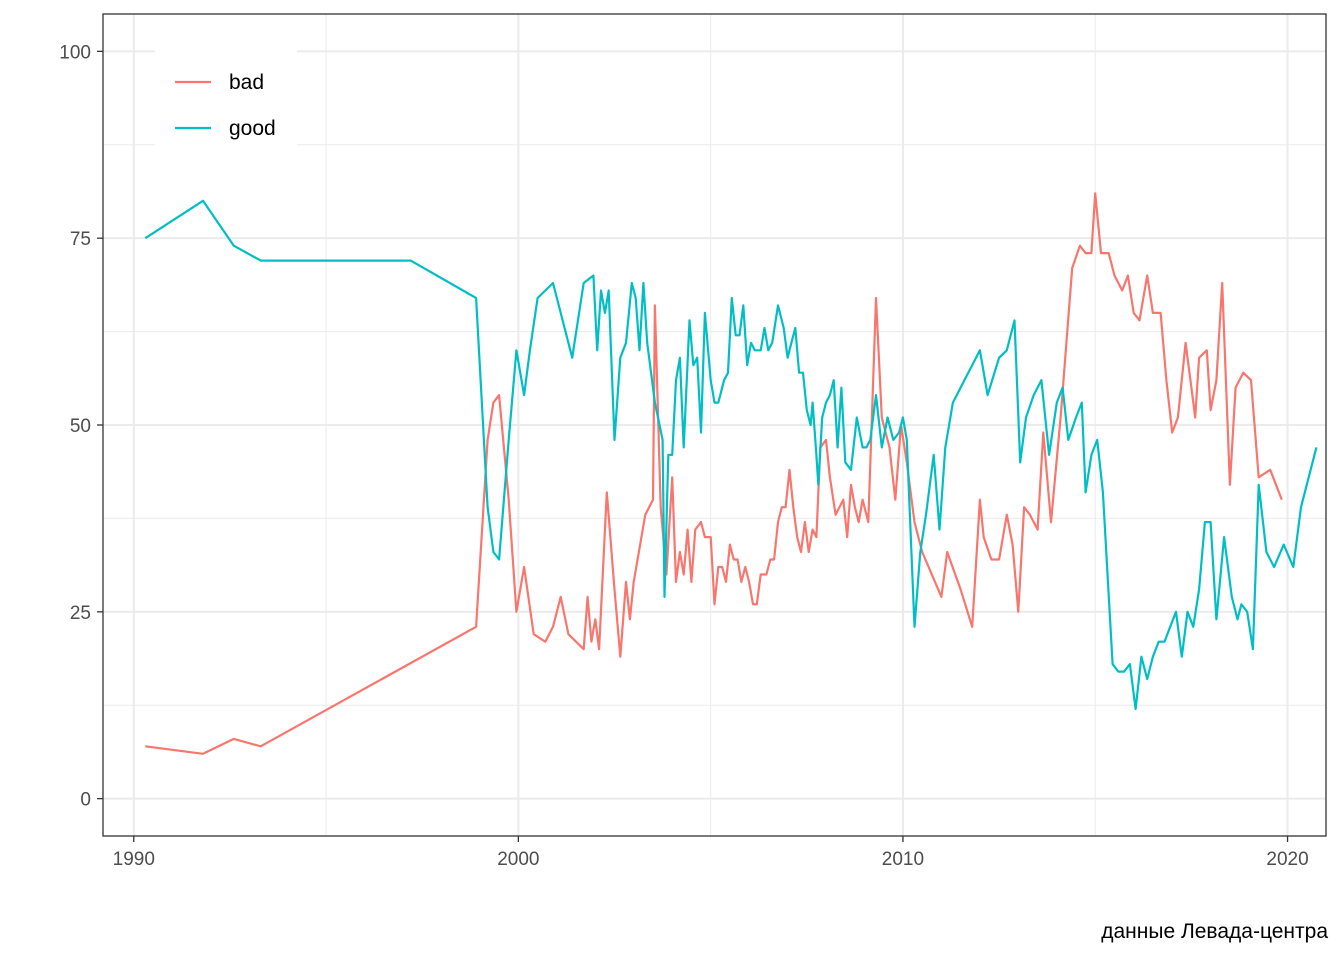  I want to click on y-tick-label: 75, so click(80, 239).